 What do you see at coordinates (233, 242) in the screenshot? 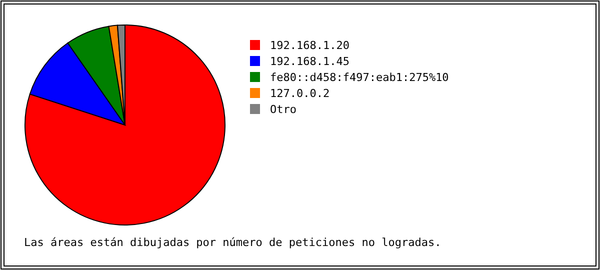
I see `text: Las áreas están dibujadas por número de peticiones no logradas.` at bounding box center [233, 242].